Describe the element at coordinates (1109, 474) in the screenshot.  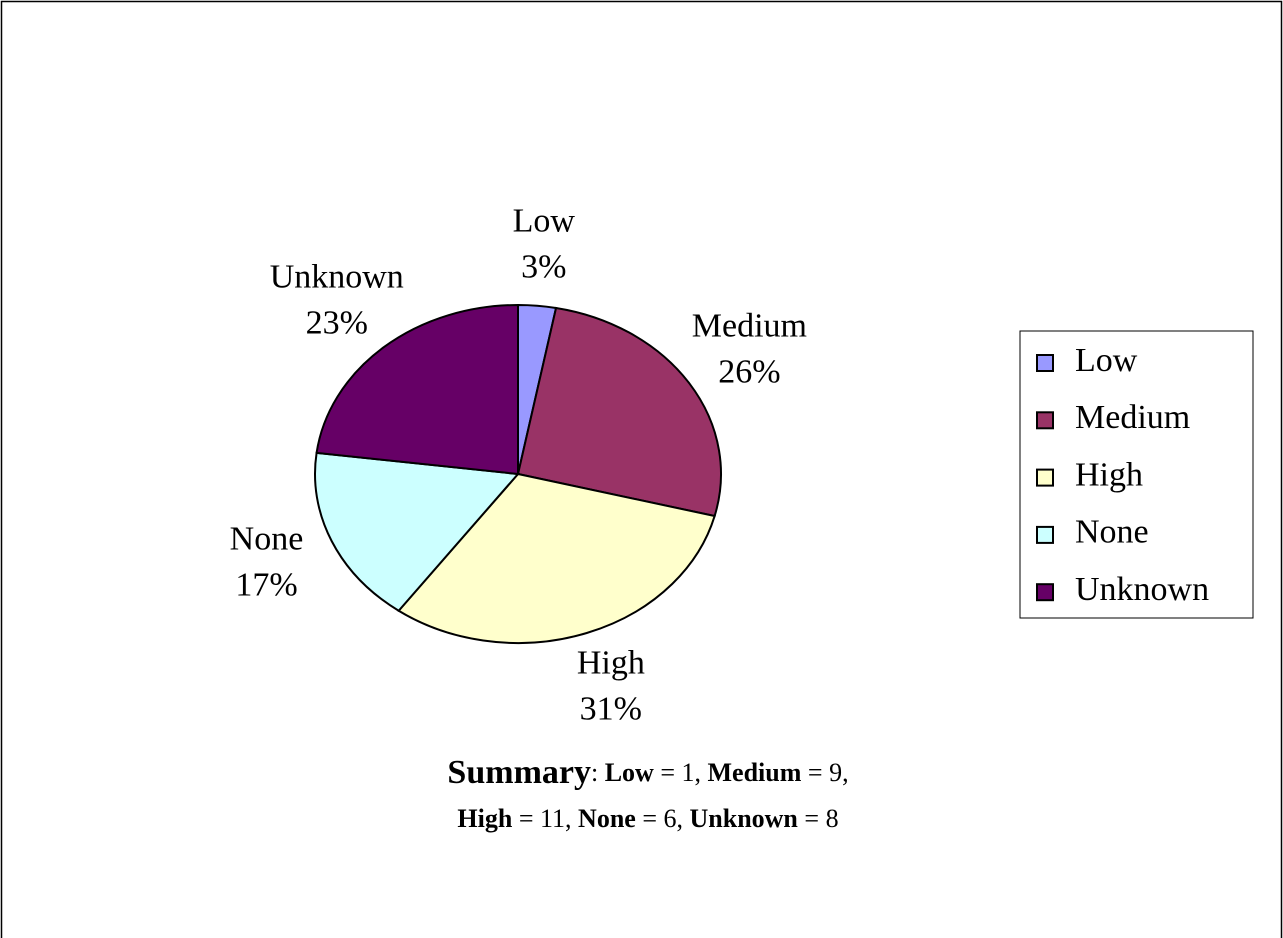
I see `legend-label: High` at that location.